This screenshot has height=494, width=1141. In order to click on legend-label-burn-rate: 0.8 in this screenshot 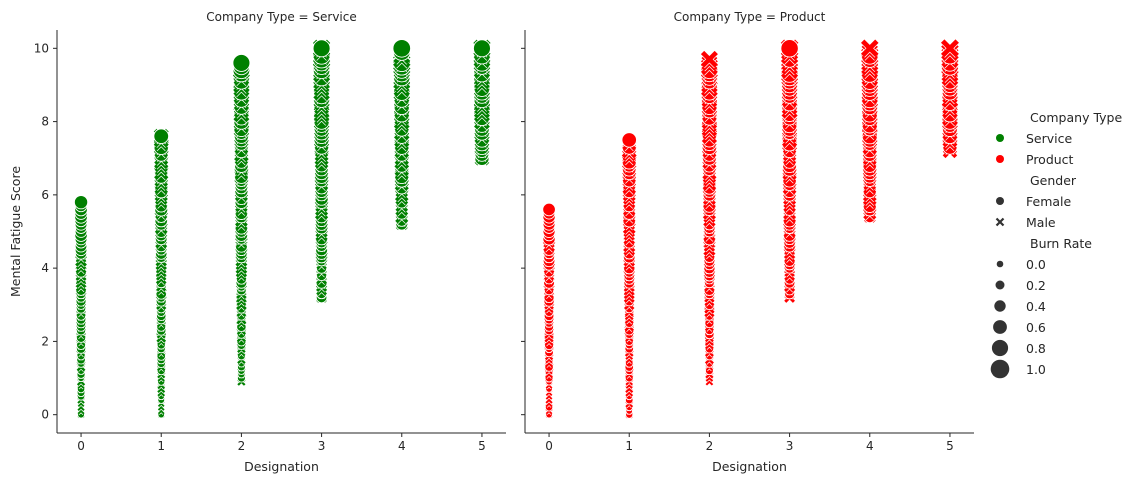, I will do `click(1036, 348)`.